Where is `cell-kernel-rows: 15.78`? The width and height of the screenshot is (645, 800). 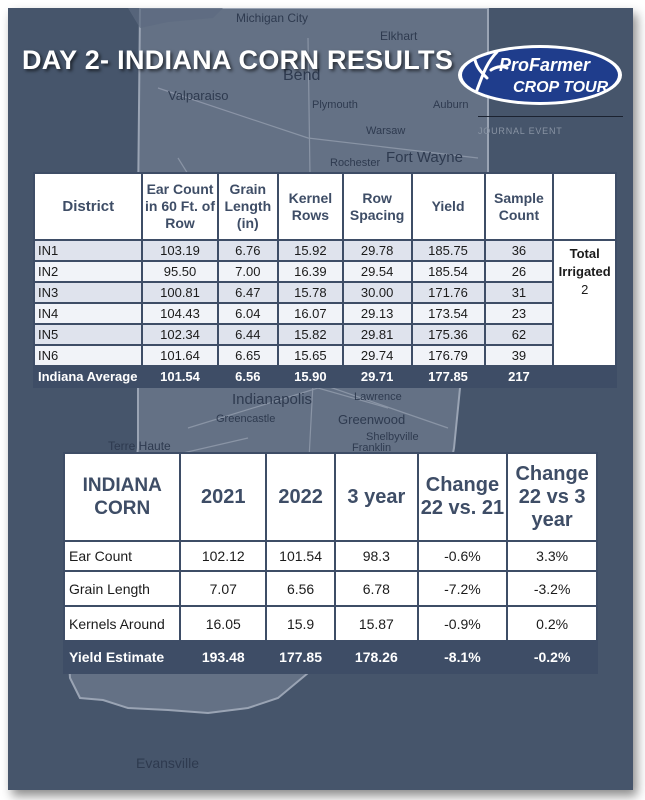 cell-kernel-rows: 15.78 is located at coordinates (310, 292).